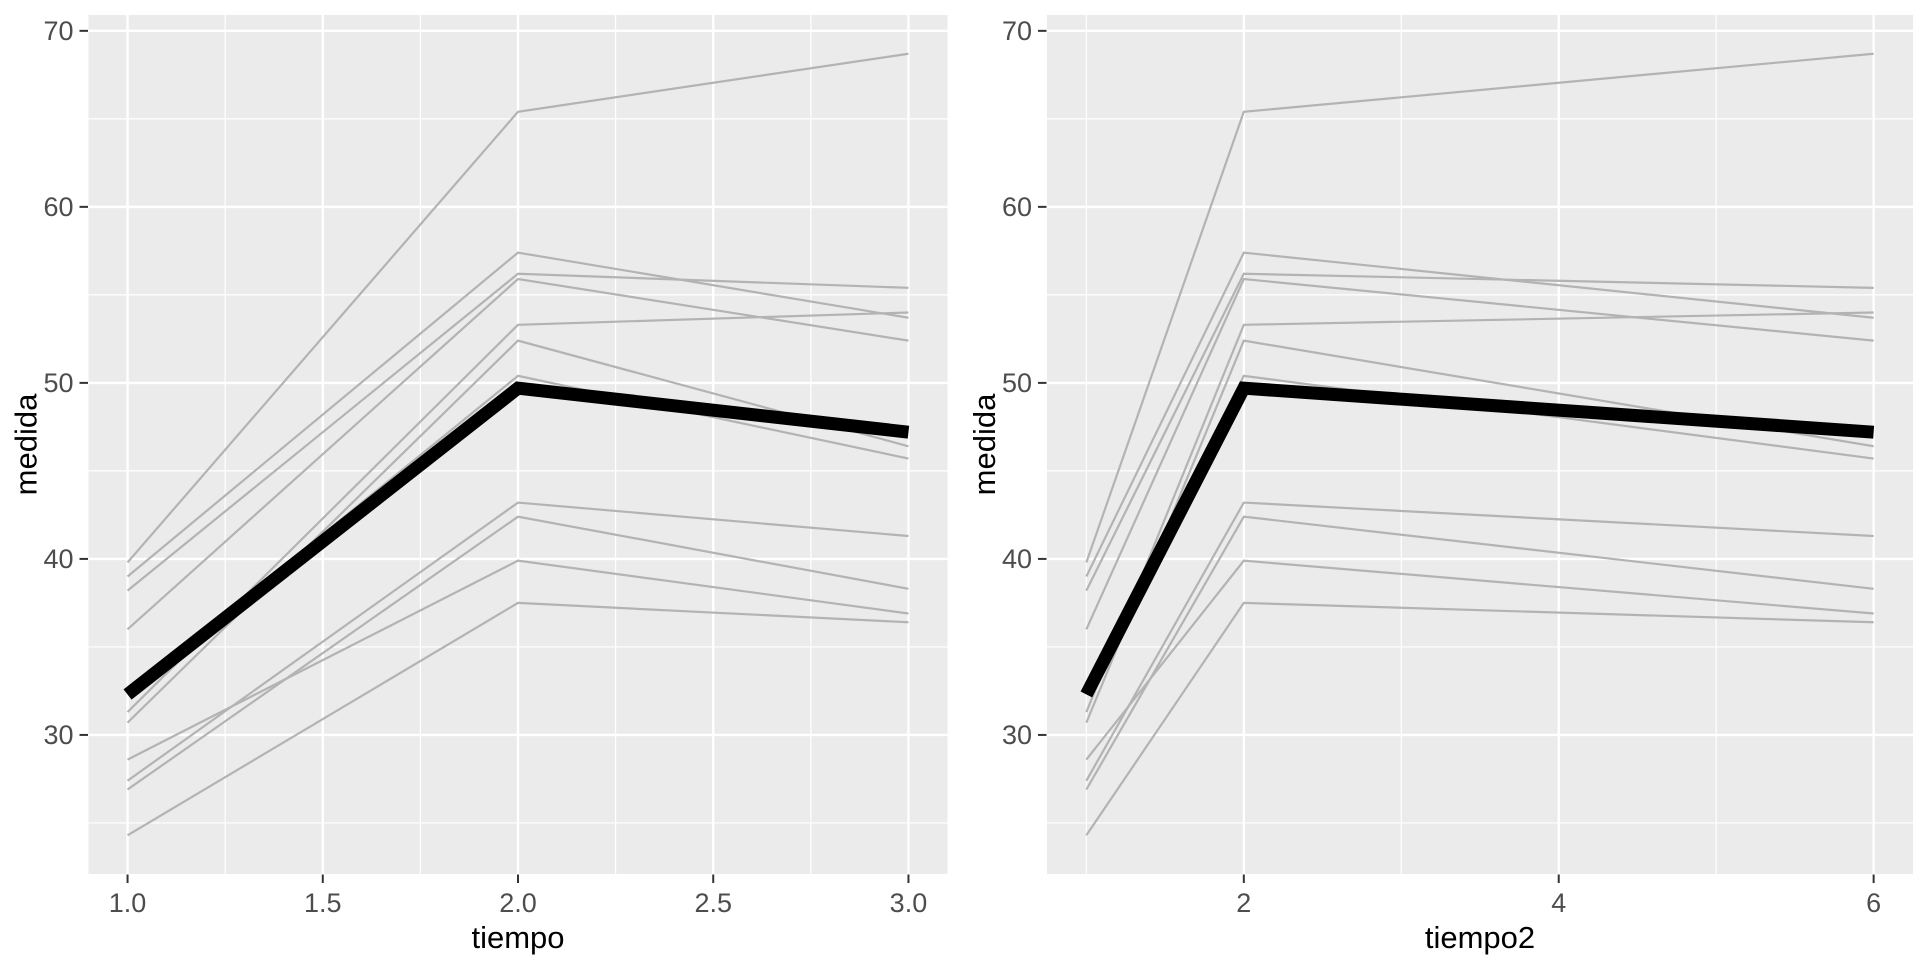 The image size is (1920, 960). I want to click on x-tick-label: 2.5, so click(713, 903).